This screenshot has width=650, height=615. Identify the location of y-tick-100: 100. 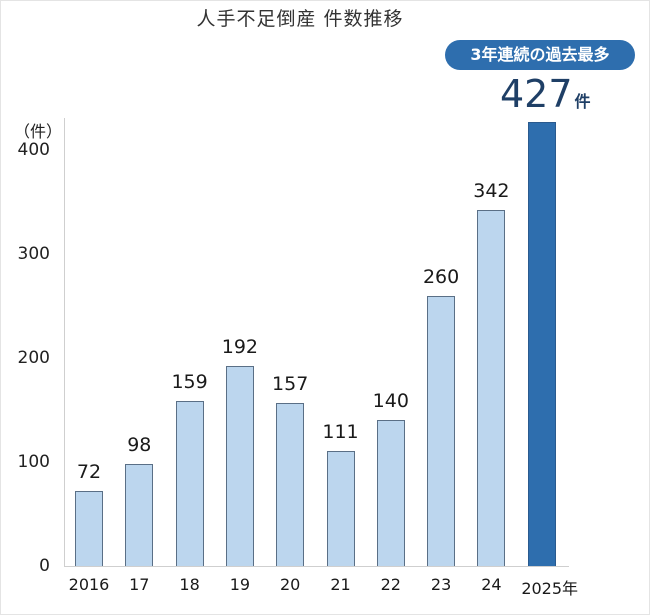
(33, 462).